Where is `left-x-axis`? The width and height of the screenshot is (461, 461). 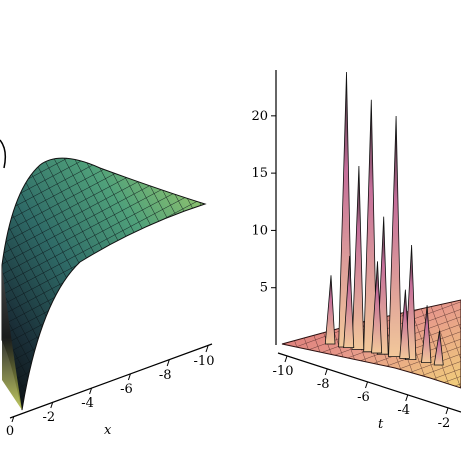 left-x-axis is located at coordinates (111, 381).